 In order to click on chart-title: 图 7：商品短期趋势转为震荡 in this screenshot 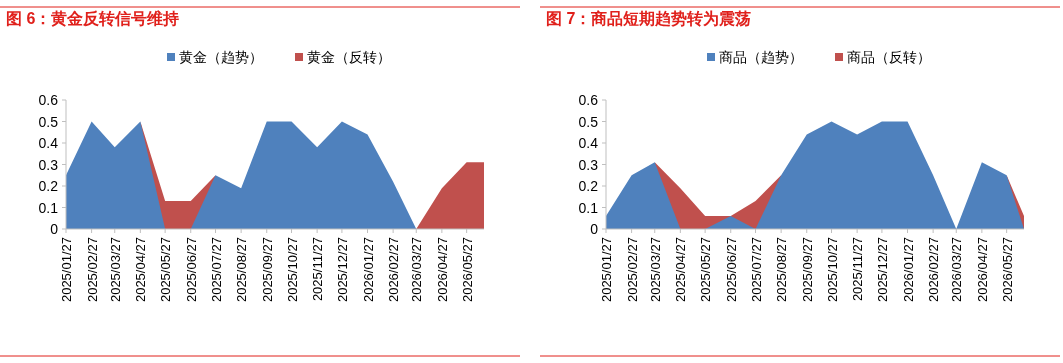, I will do `click(649, 18)`.